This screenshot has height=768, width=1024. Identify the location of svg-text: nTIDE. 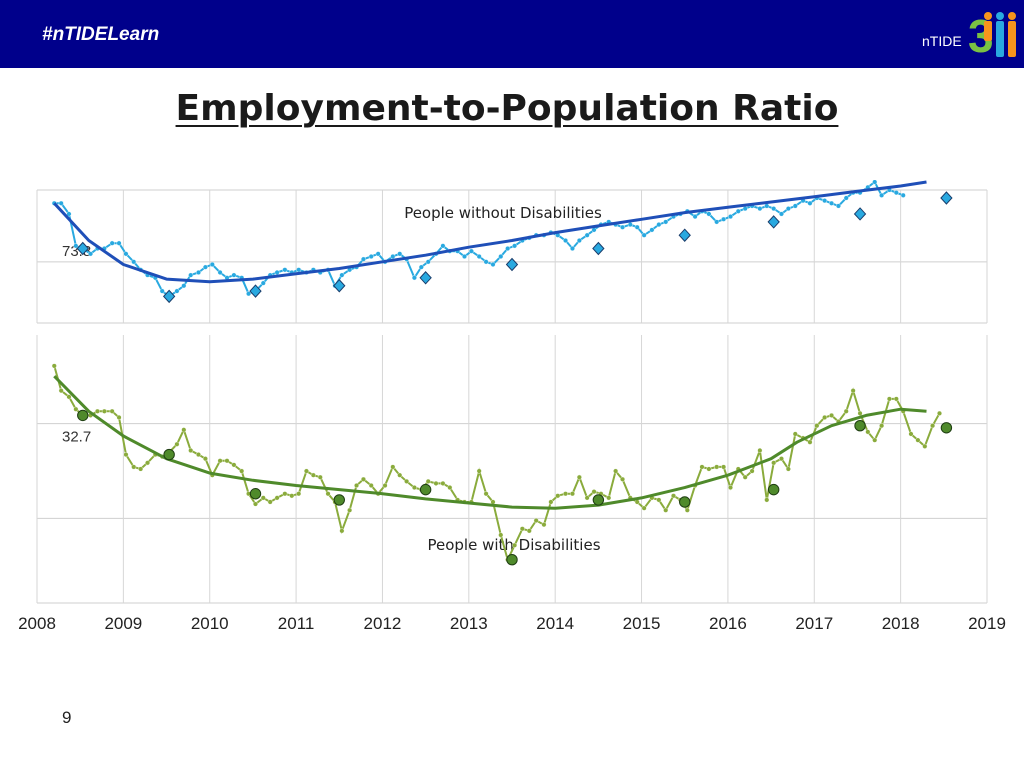
(942, 41).